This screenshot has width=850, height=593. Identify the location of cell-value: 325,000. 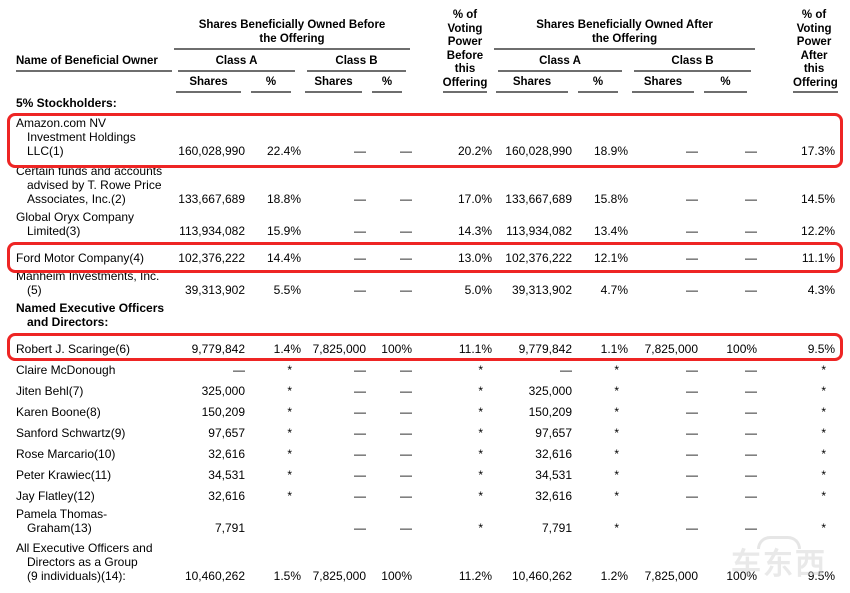
(550, 391).